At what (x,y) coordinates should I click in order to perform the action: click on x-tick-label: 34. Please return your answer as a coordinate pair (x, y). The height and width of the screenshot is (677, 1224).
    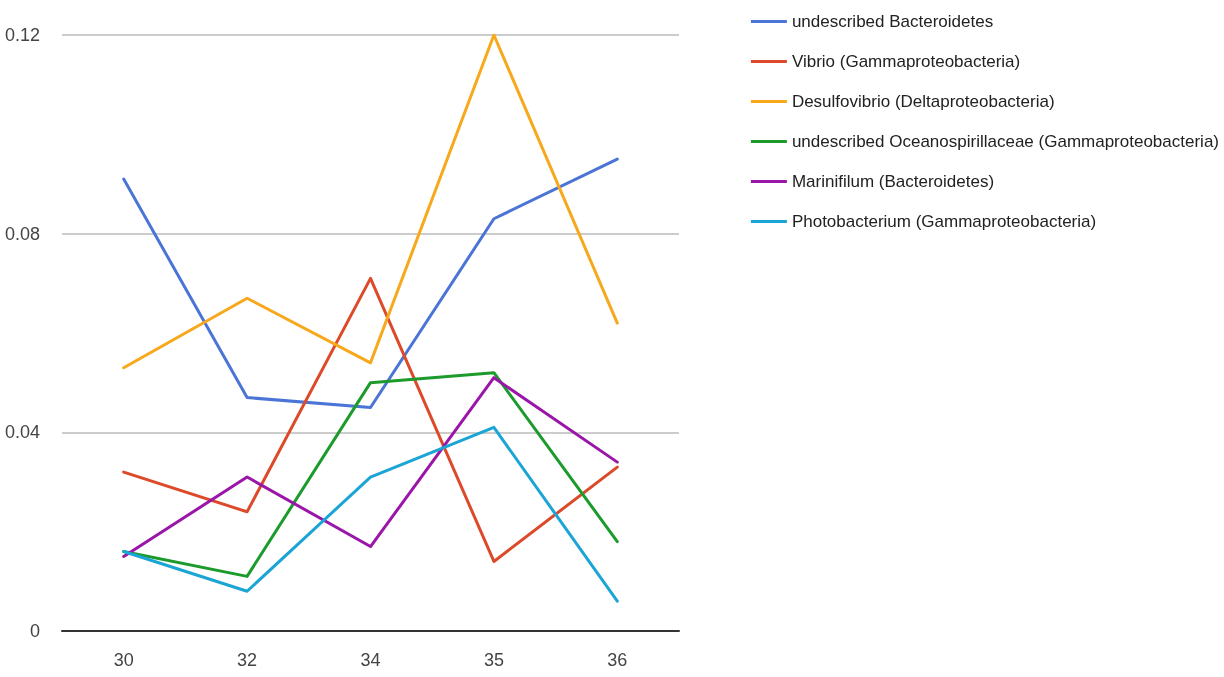
    Looking at the image, I should click on (370, 660).